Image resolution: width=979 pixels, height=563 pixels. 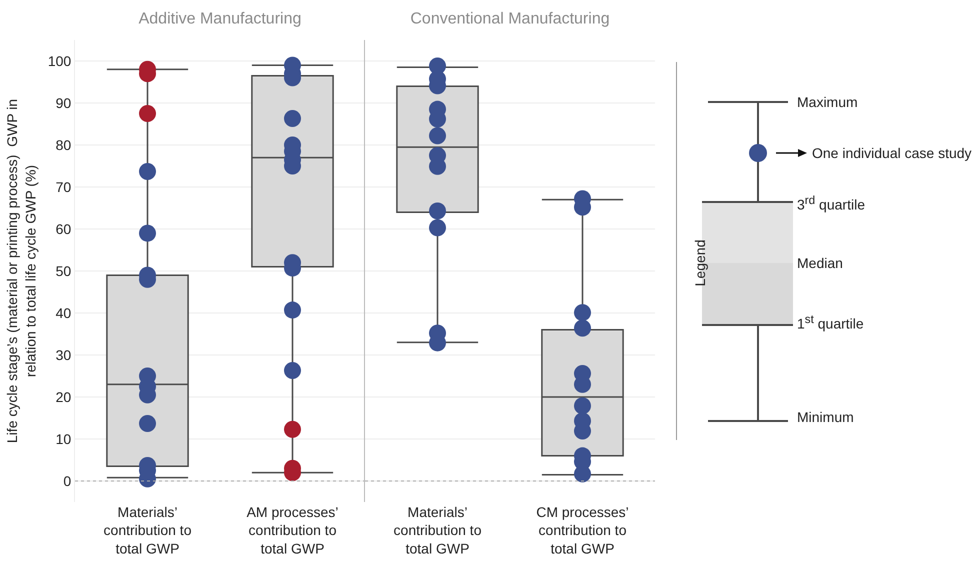 What do you see at coordinates (820, 263) in the screenshot?
I see `text: Median` at bounding box center [820, 263].